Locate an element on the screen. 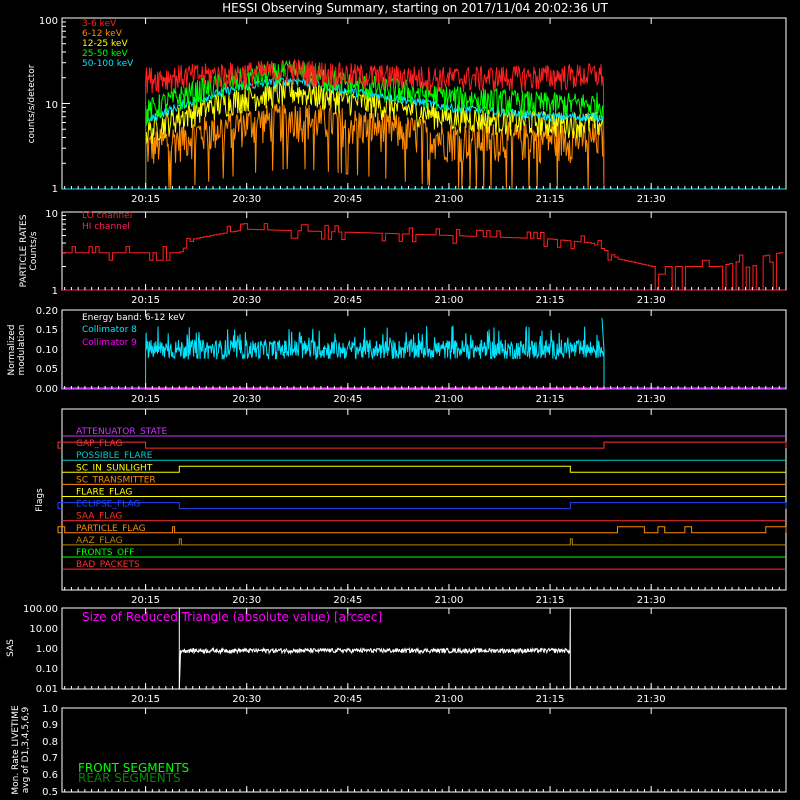 The image size is (800, 800). sas-ytick-1: 1.00 is located at coordinates (47, 649).